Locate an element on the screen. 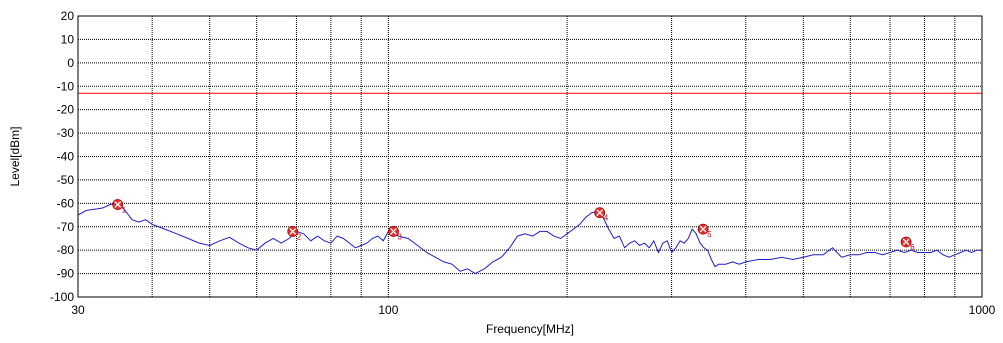  peak-marker-number: 1 is located at coordinates (124, 210).